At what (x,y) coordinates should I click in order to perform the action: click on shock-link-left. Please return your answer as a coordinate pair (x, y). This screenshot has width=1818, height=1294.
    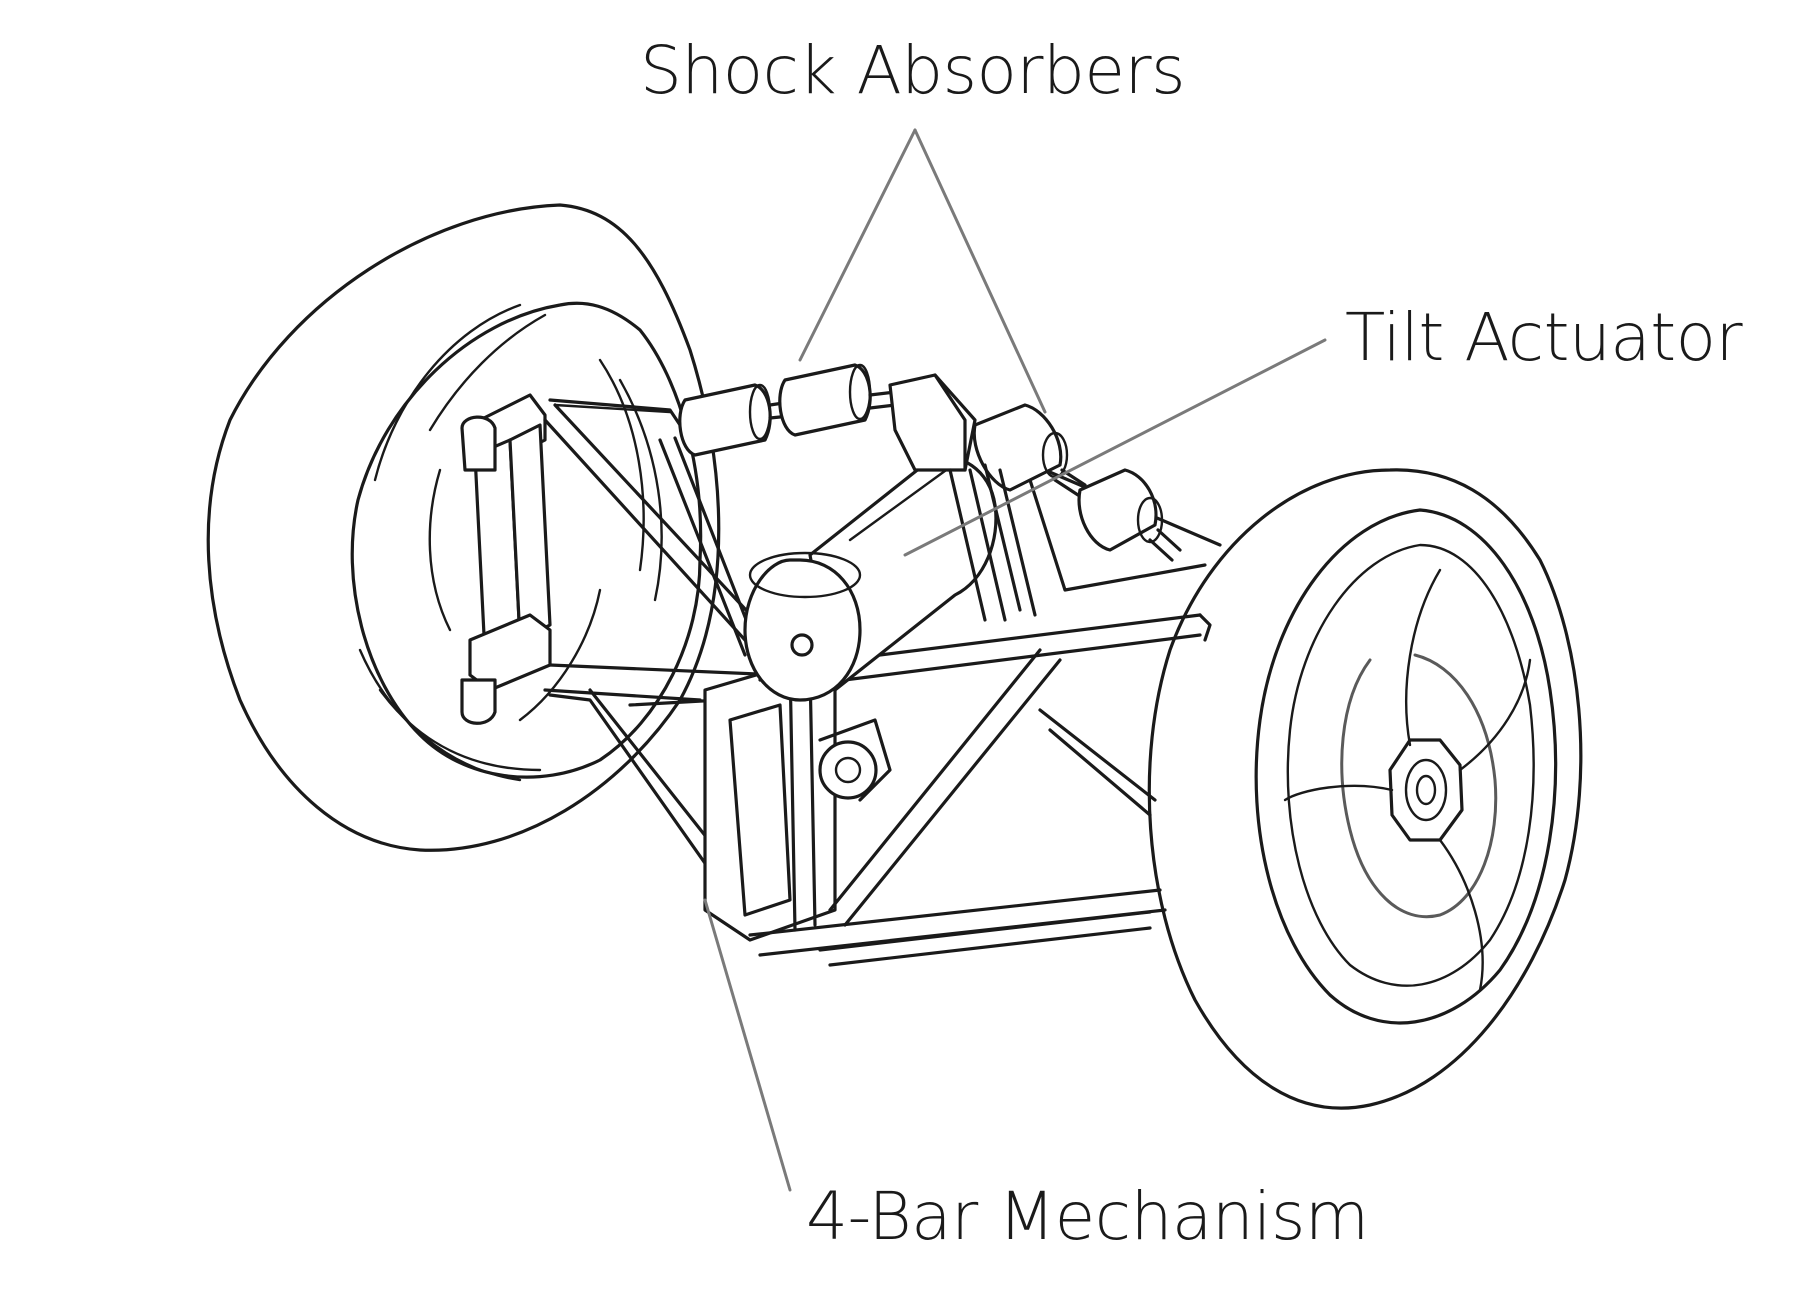
    Looking at the image, I should click on (612, 408).